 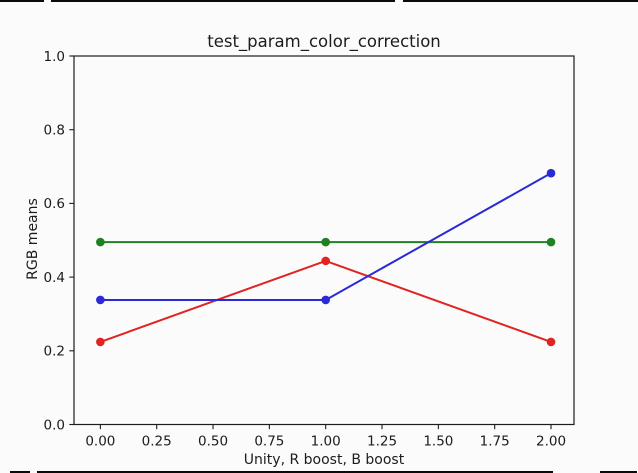 What do you see at coordinates (551, 442) in the screenshot?
I see `x-tick-label: 2.00` at bounding box center [551, 442].